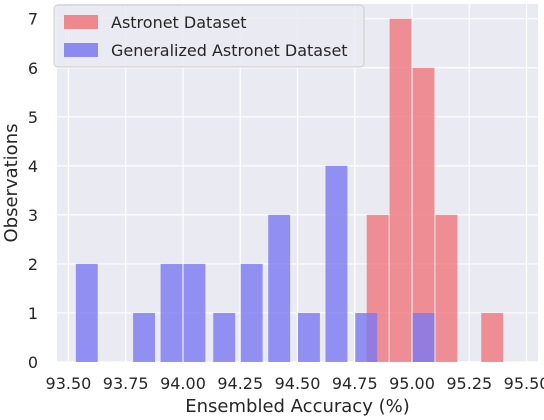 Image resolution: width=544 pixels, height=420 pixels. What do you see at coordinates (33, 313) in the screenshot?
I see `y-tick-label: 1` at bounding box center [33, 313].